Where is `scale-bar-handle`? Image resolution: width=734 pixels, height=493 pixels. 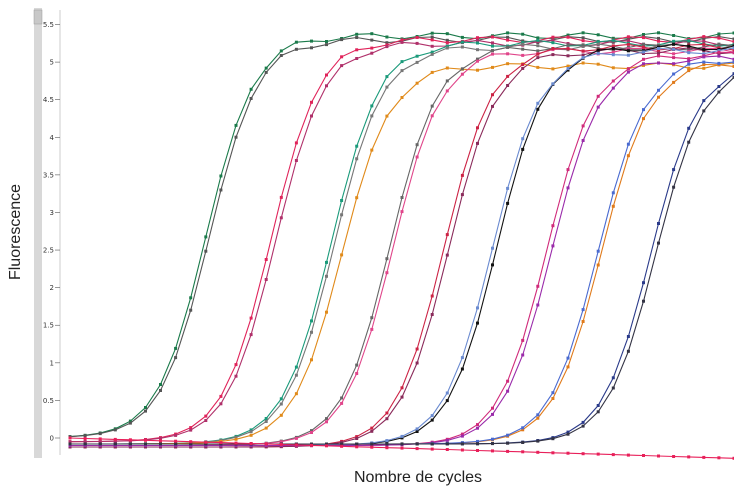 scale-bar-handle is located at coordinates (38, 17).